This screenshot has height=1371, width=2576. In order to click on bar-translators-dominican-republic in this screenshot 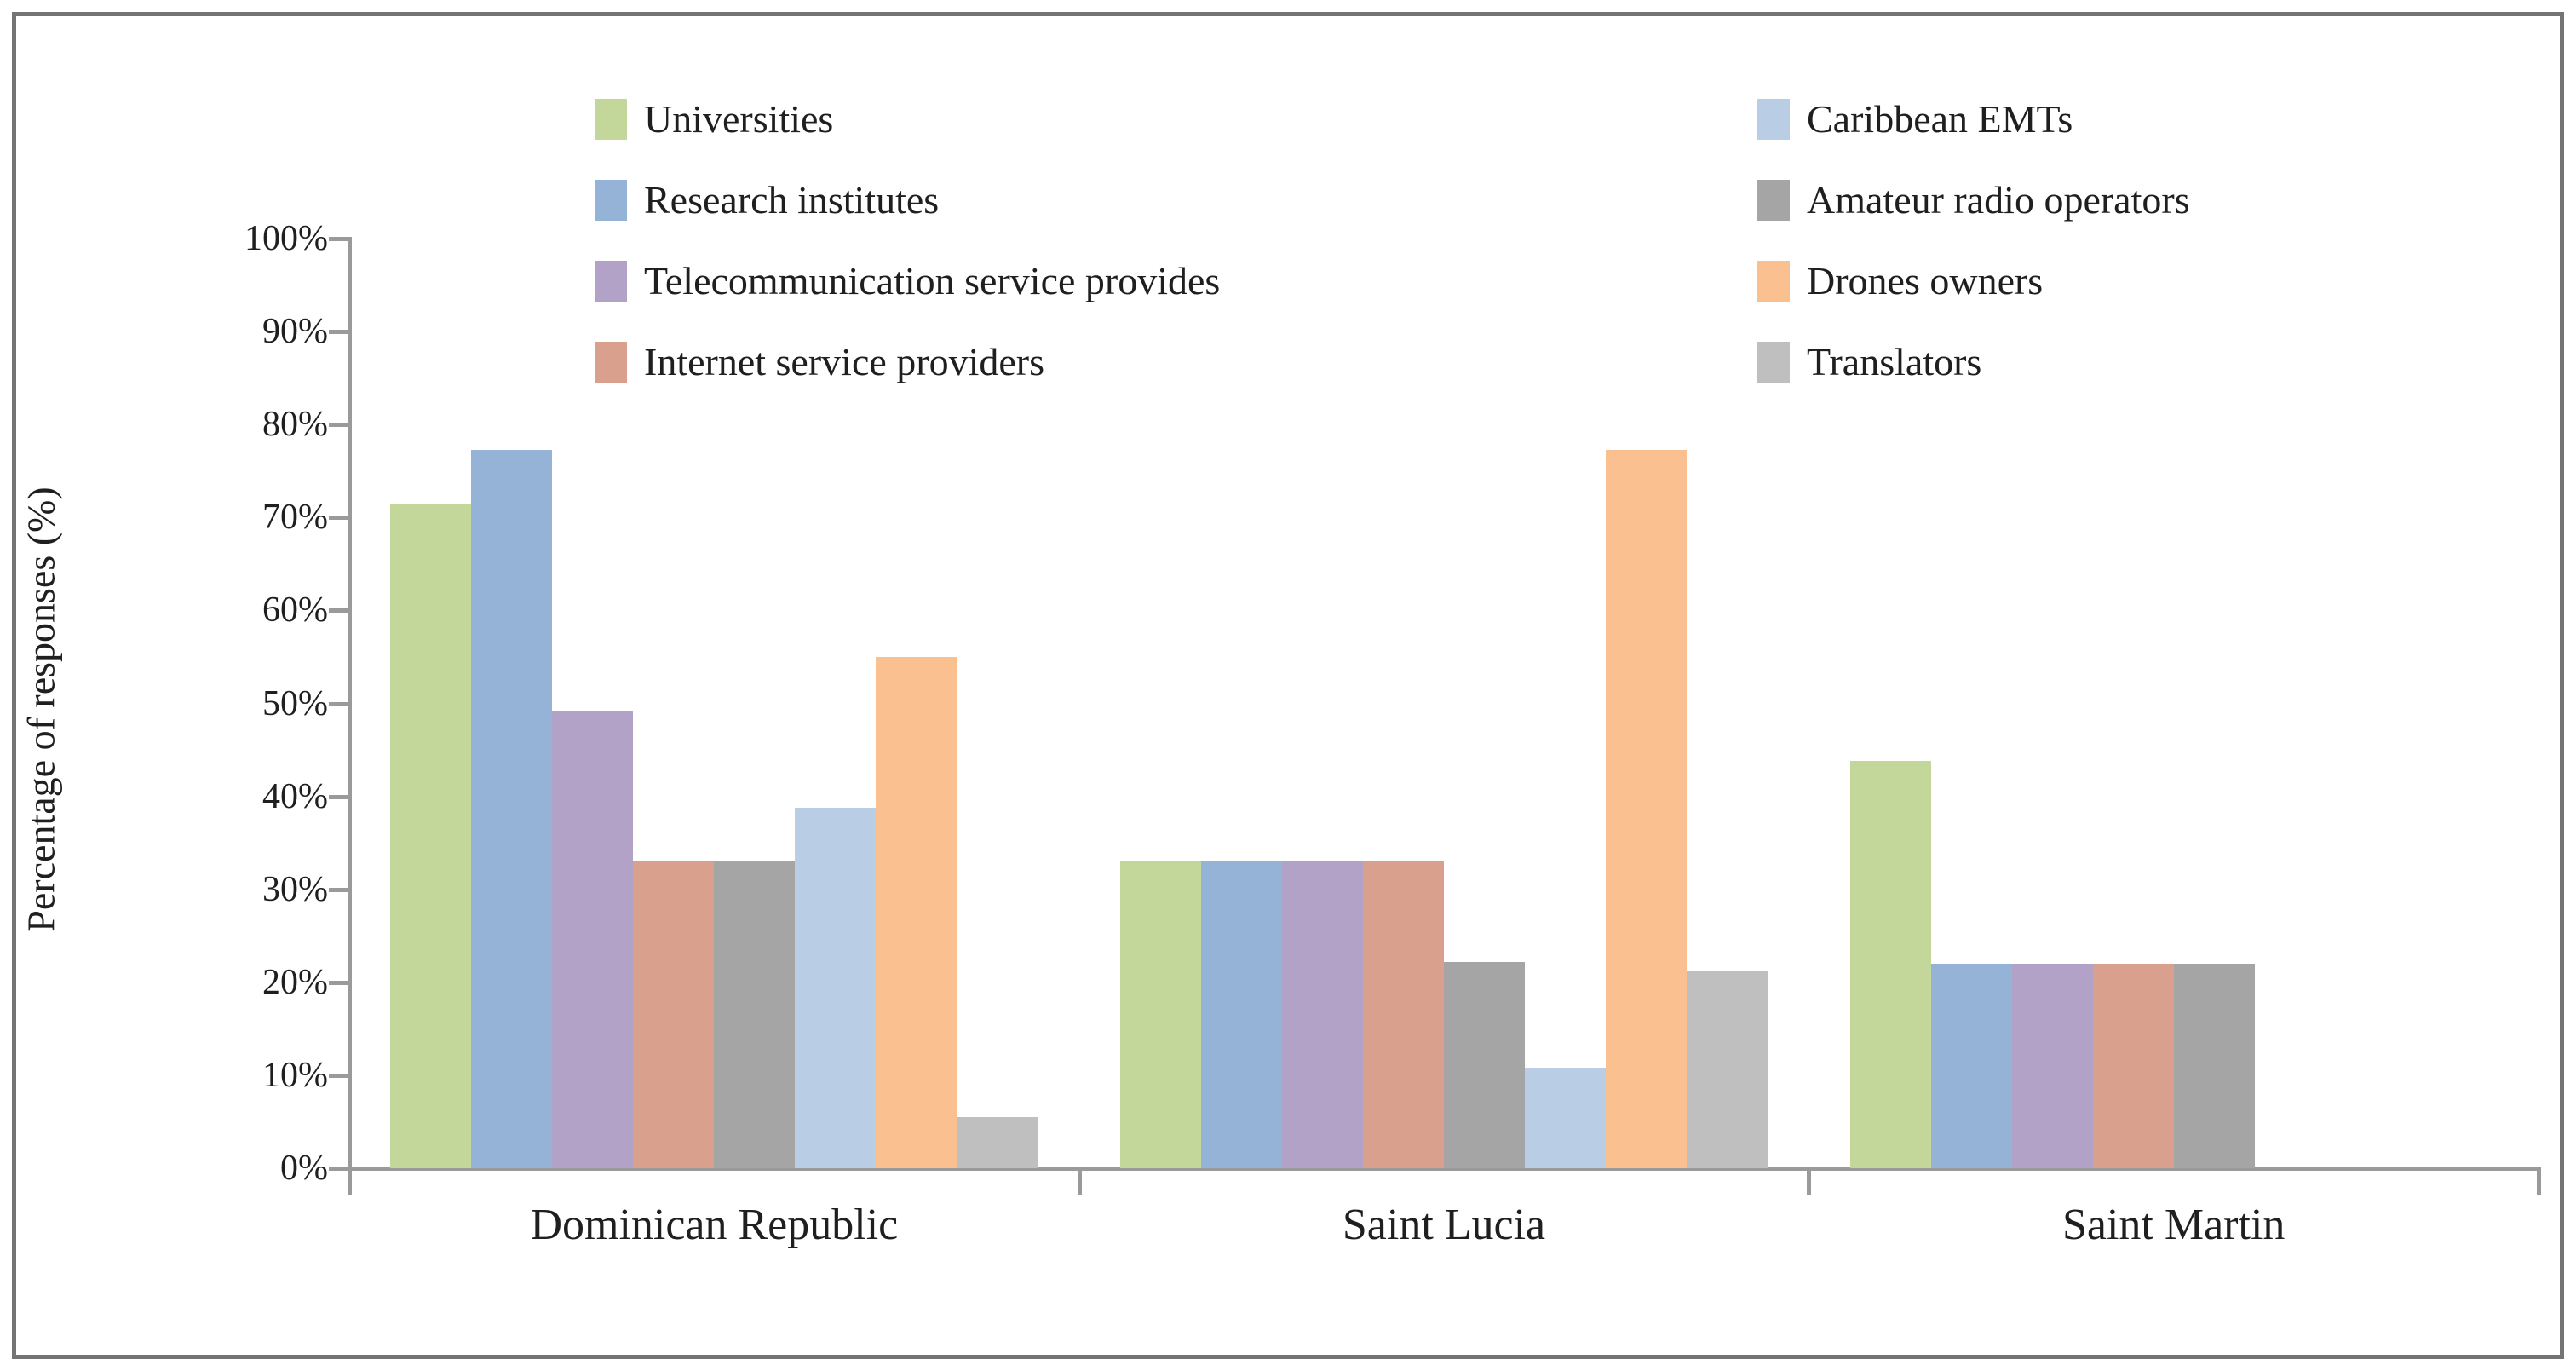, I will do `click(997, 1142)`.